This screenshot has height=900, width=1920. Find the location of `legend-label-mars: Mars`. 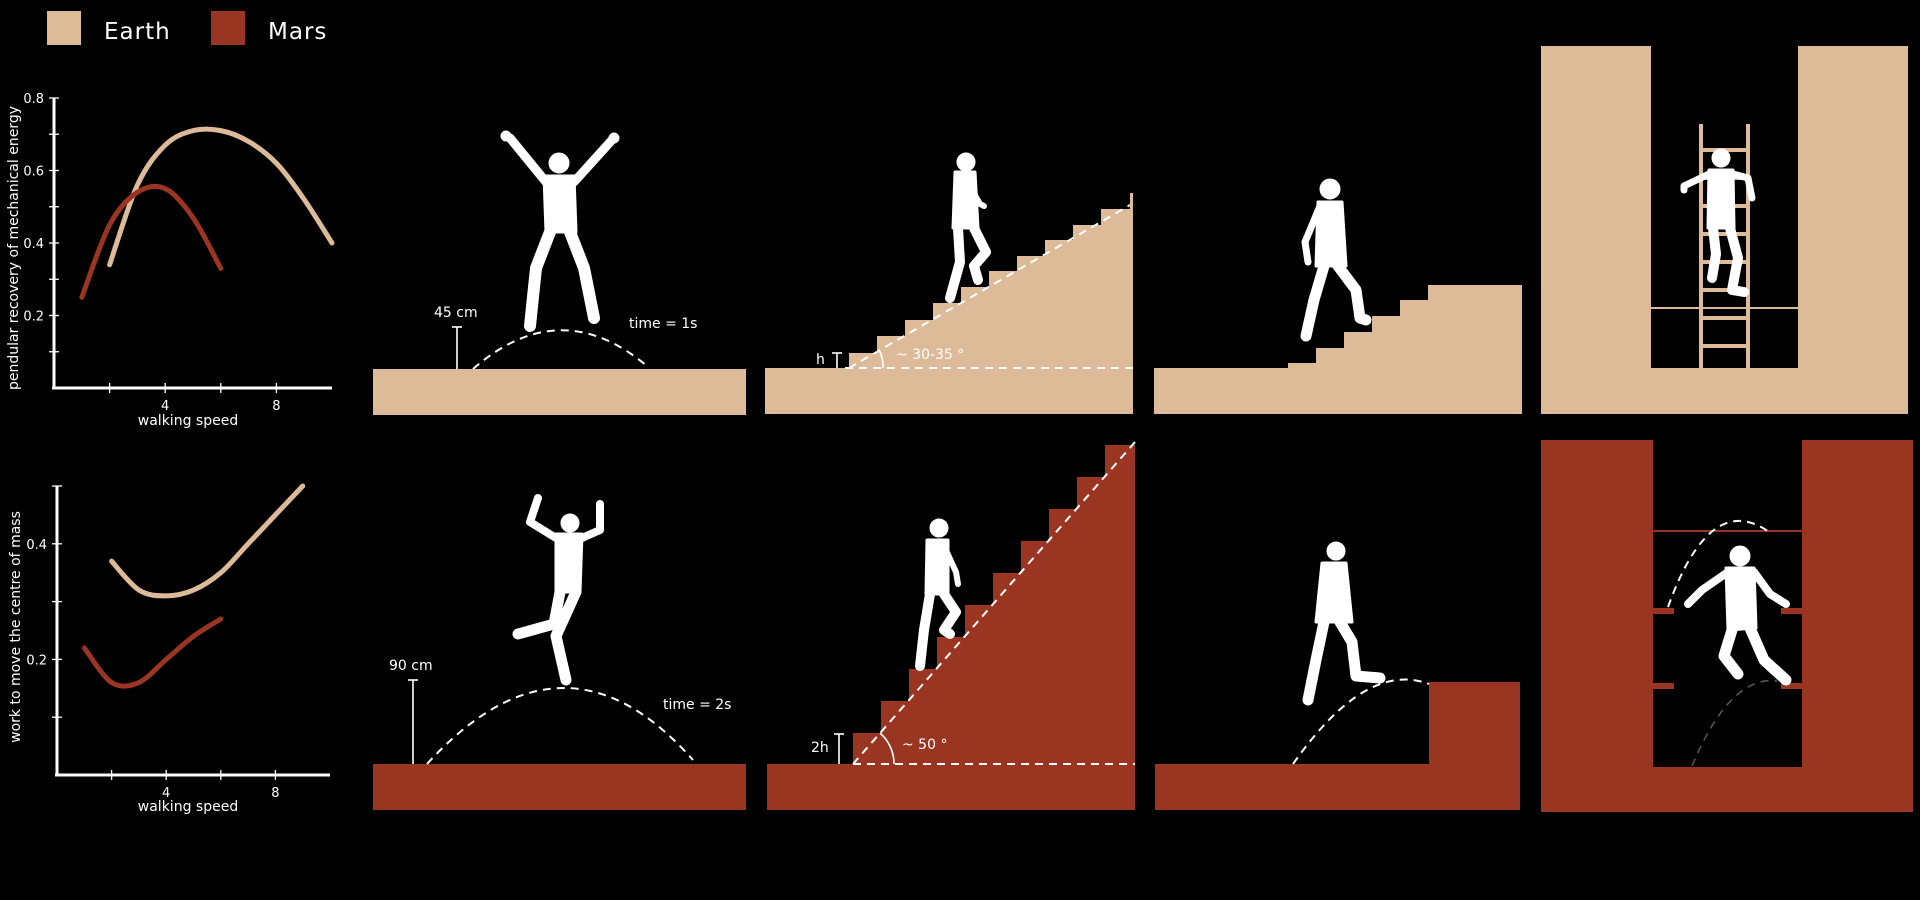

legend-label-mars: Mars is located at coordinates (297, 32).